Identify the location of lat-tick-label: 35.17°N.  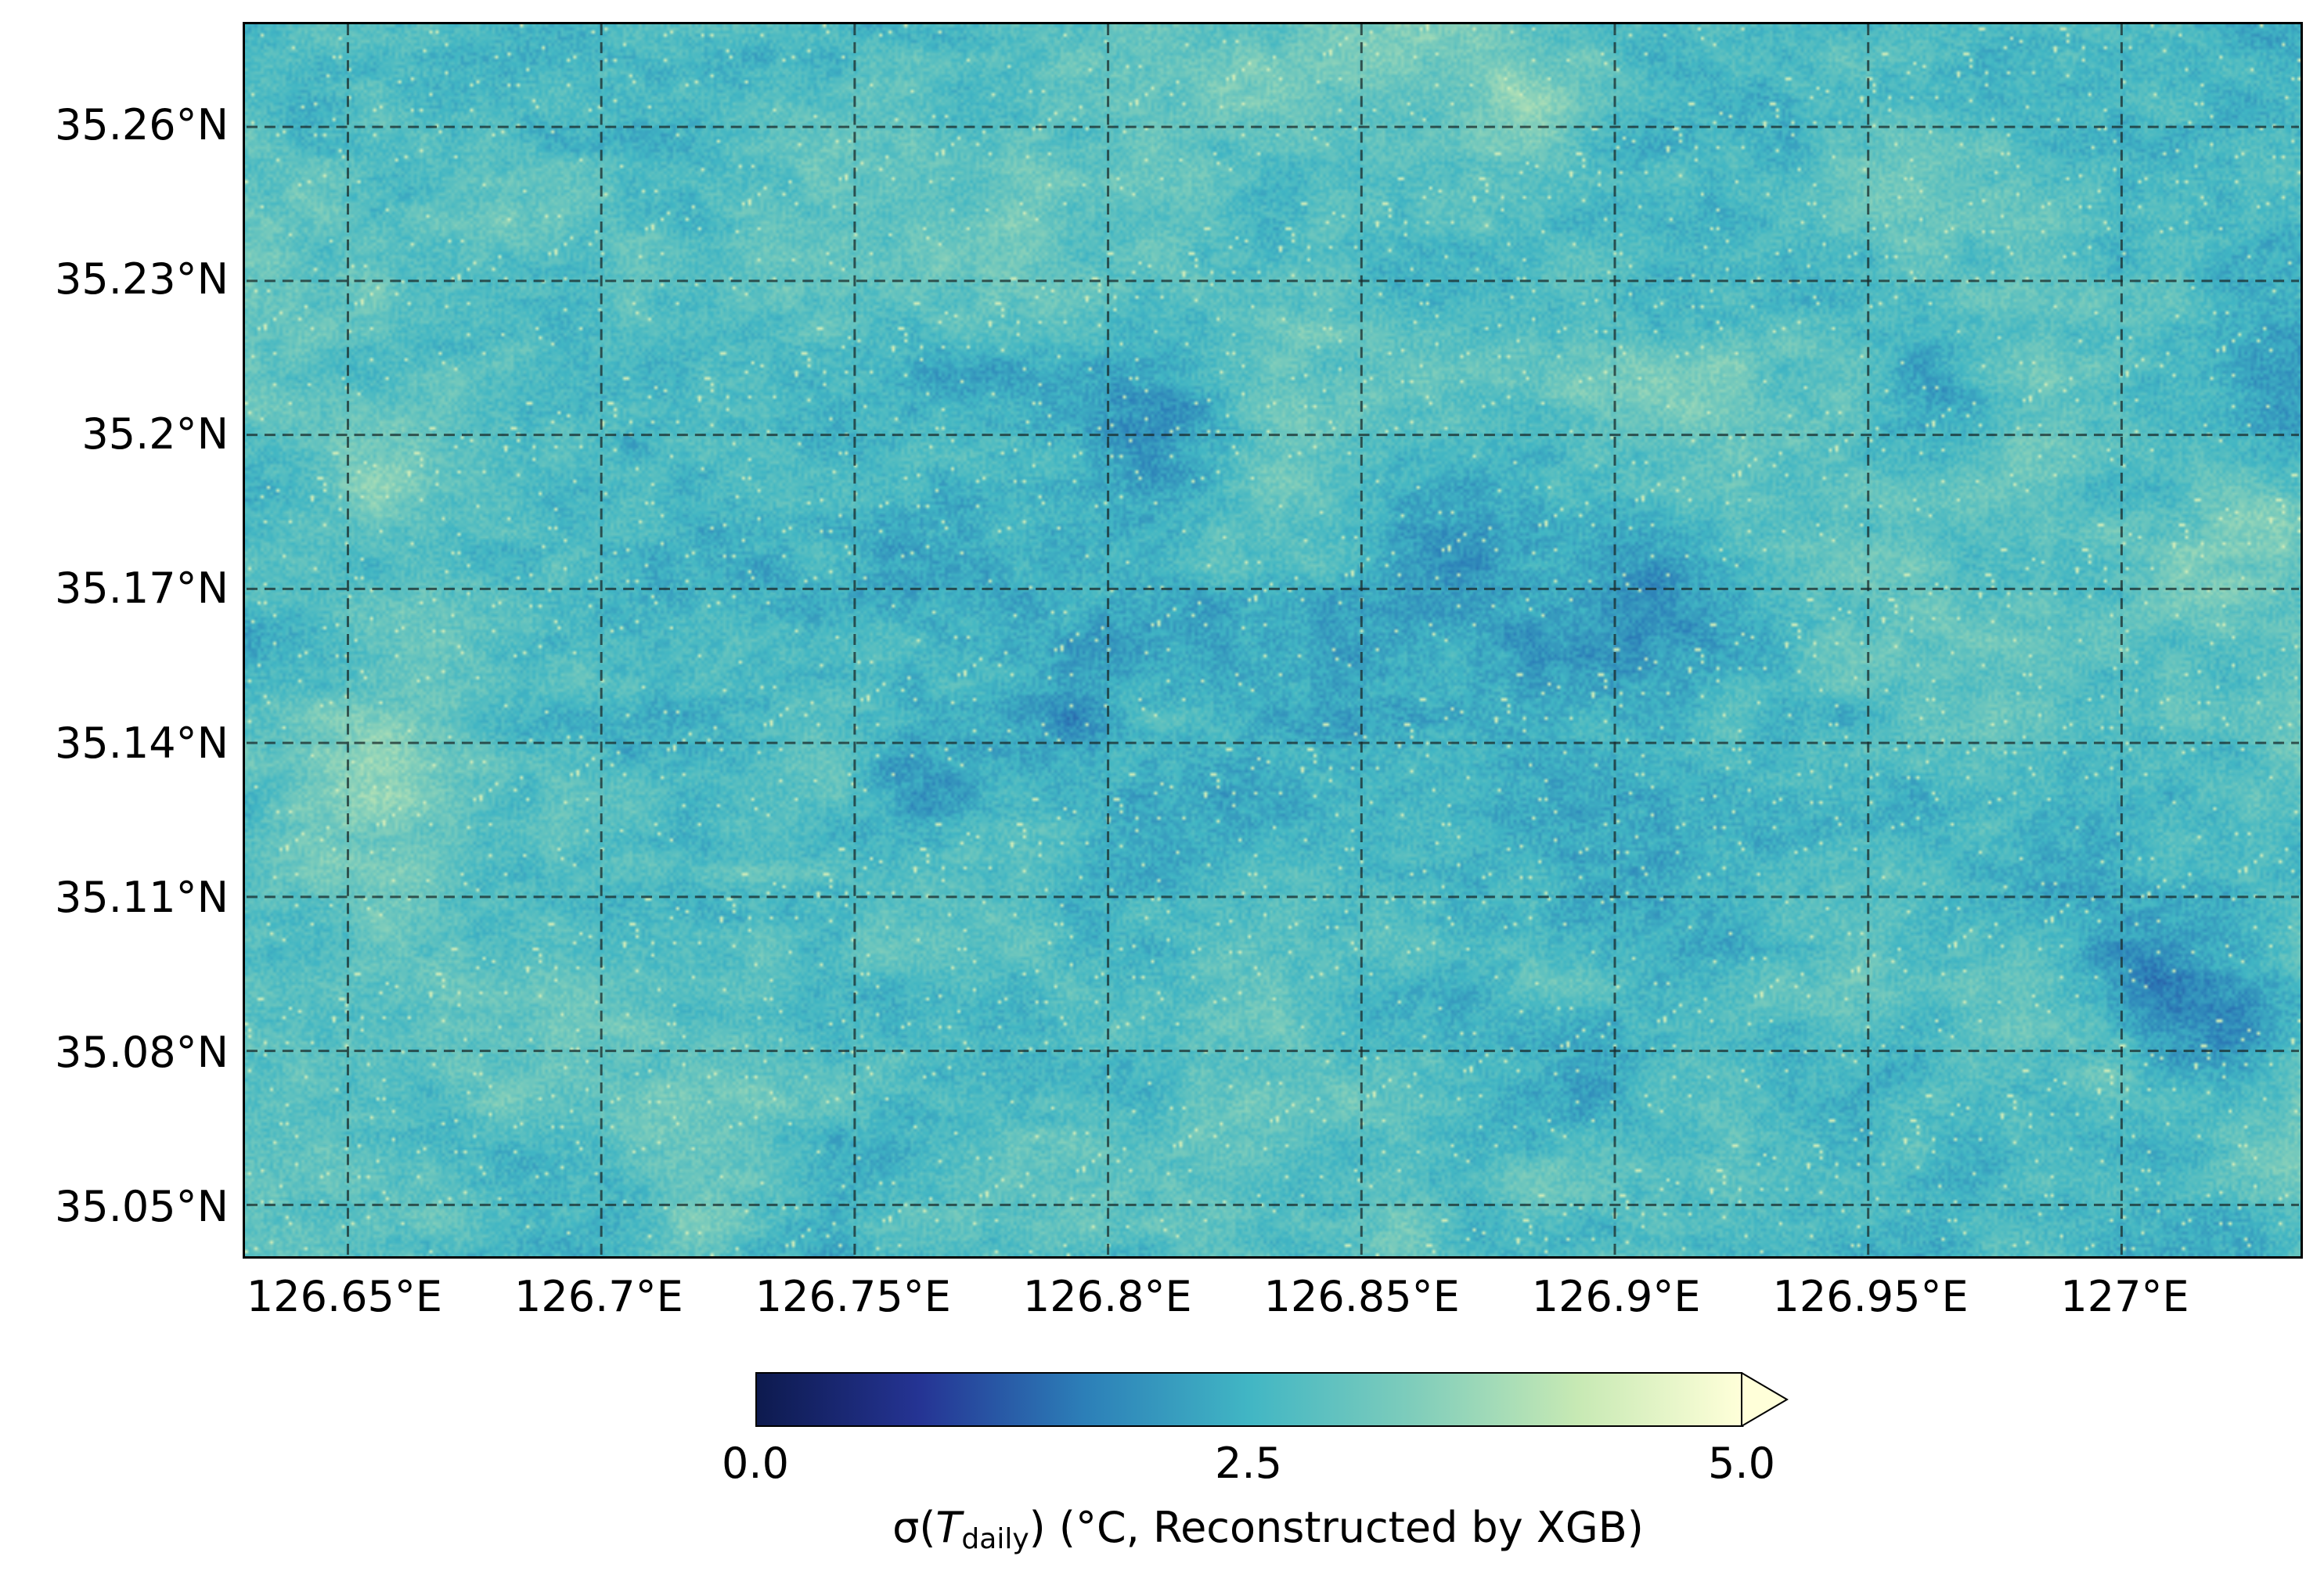
(142, 589).